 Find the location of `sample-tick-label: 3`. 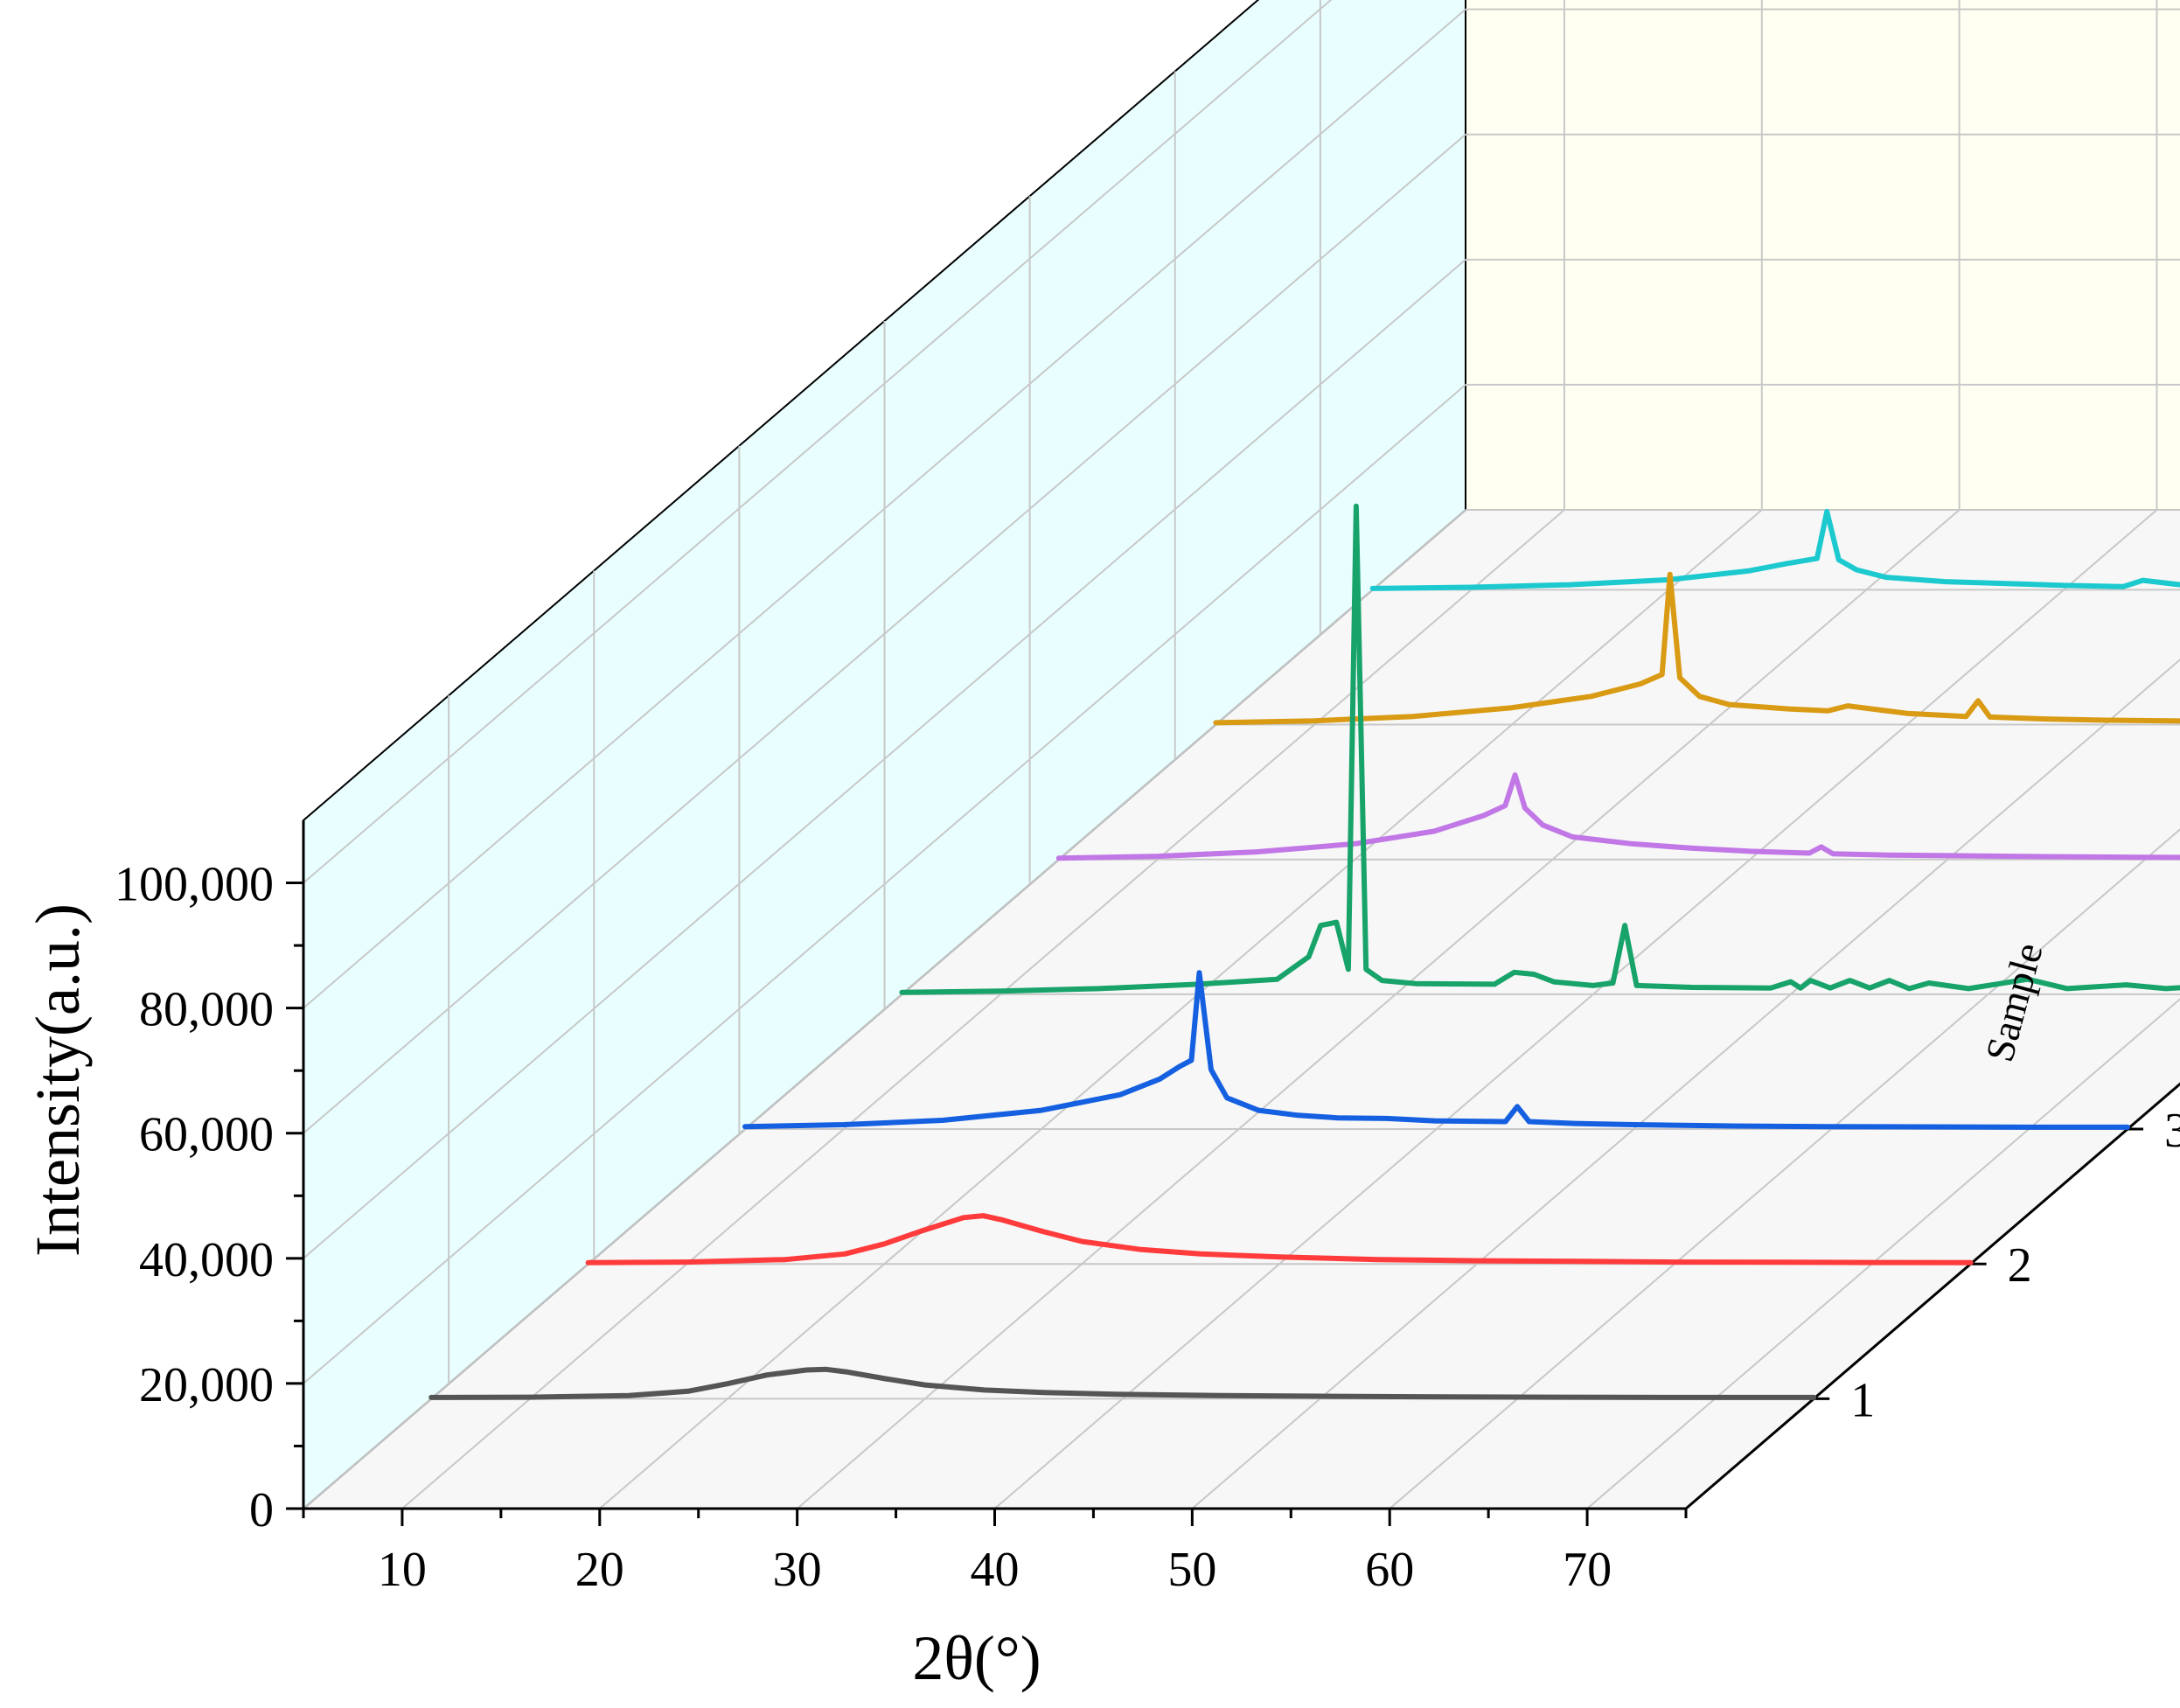

sample-tick-label: 3 is located at coordinates (2172, 1131).